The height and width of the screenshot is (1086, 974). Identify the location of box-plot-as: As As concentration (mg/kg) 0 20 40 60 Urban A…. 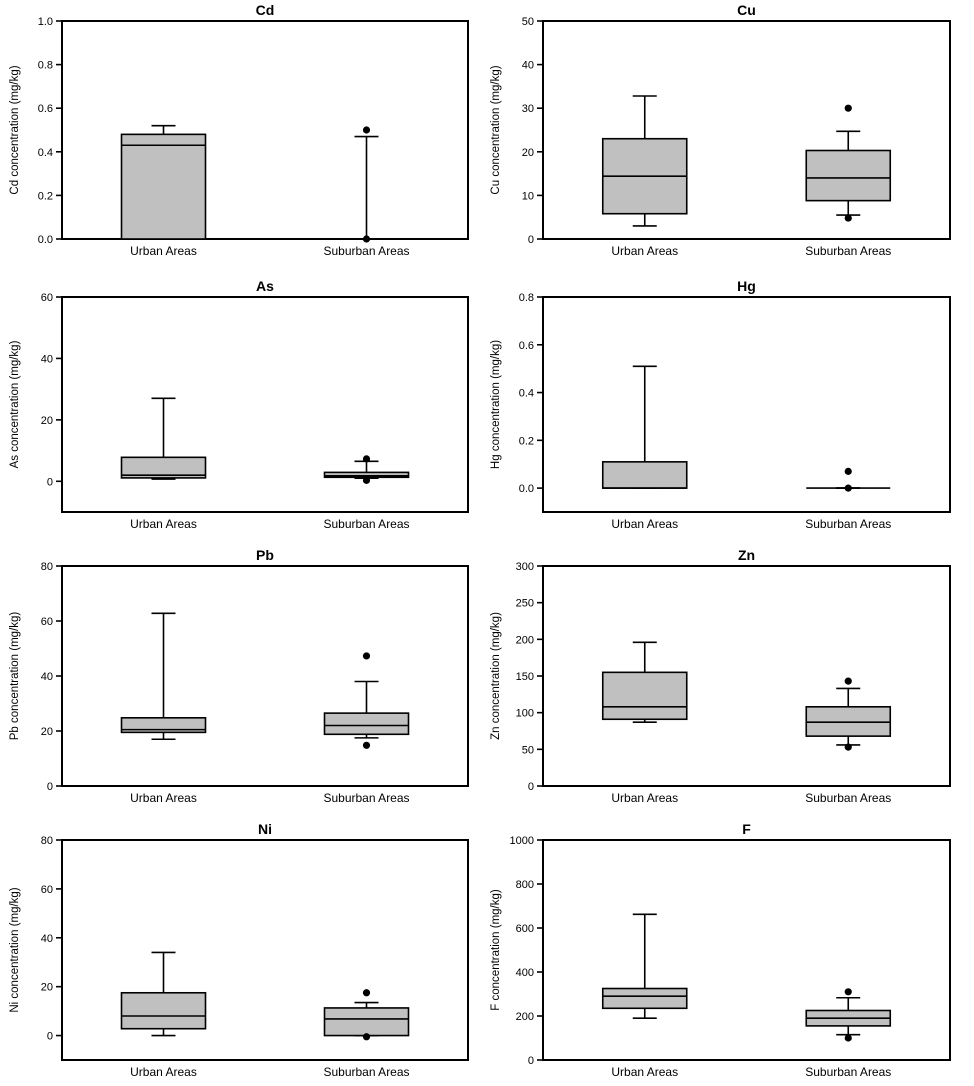
(239, 404).